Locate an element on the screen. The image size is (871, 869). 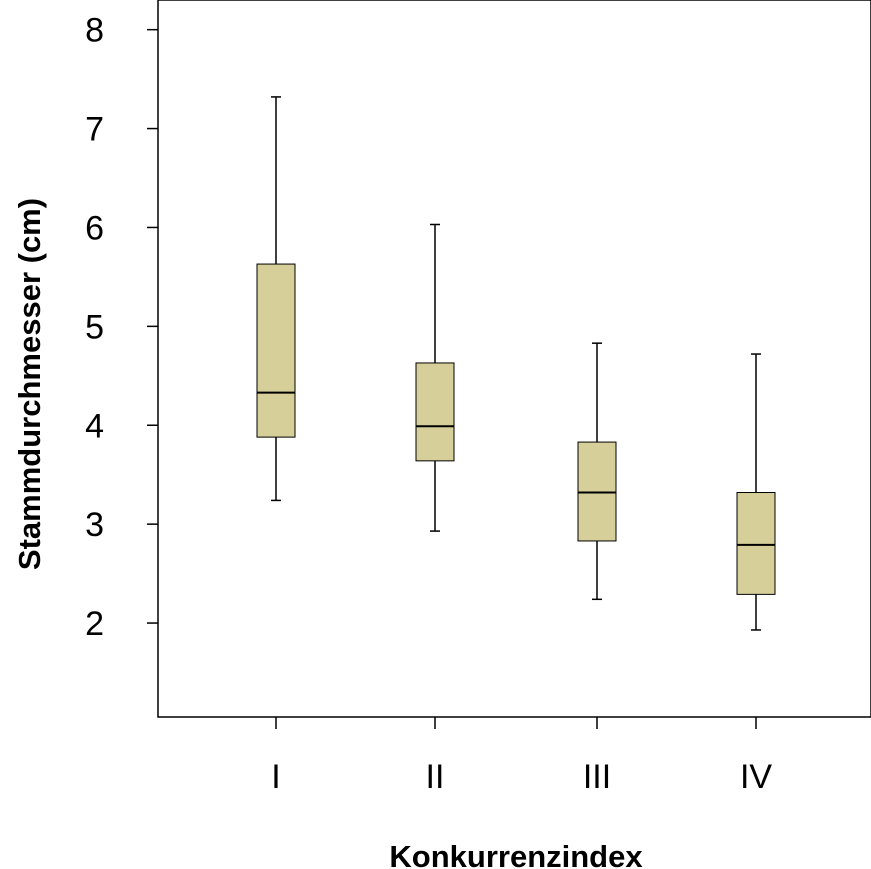
y-tick-label: 8 is located at coordinates (94, 31).